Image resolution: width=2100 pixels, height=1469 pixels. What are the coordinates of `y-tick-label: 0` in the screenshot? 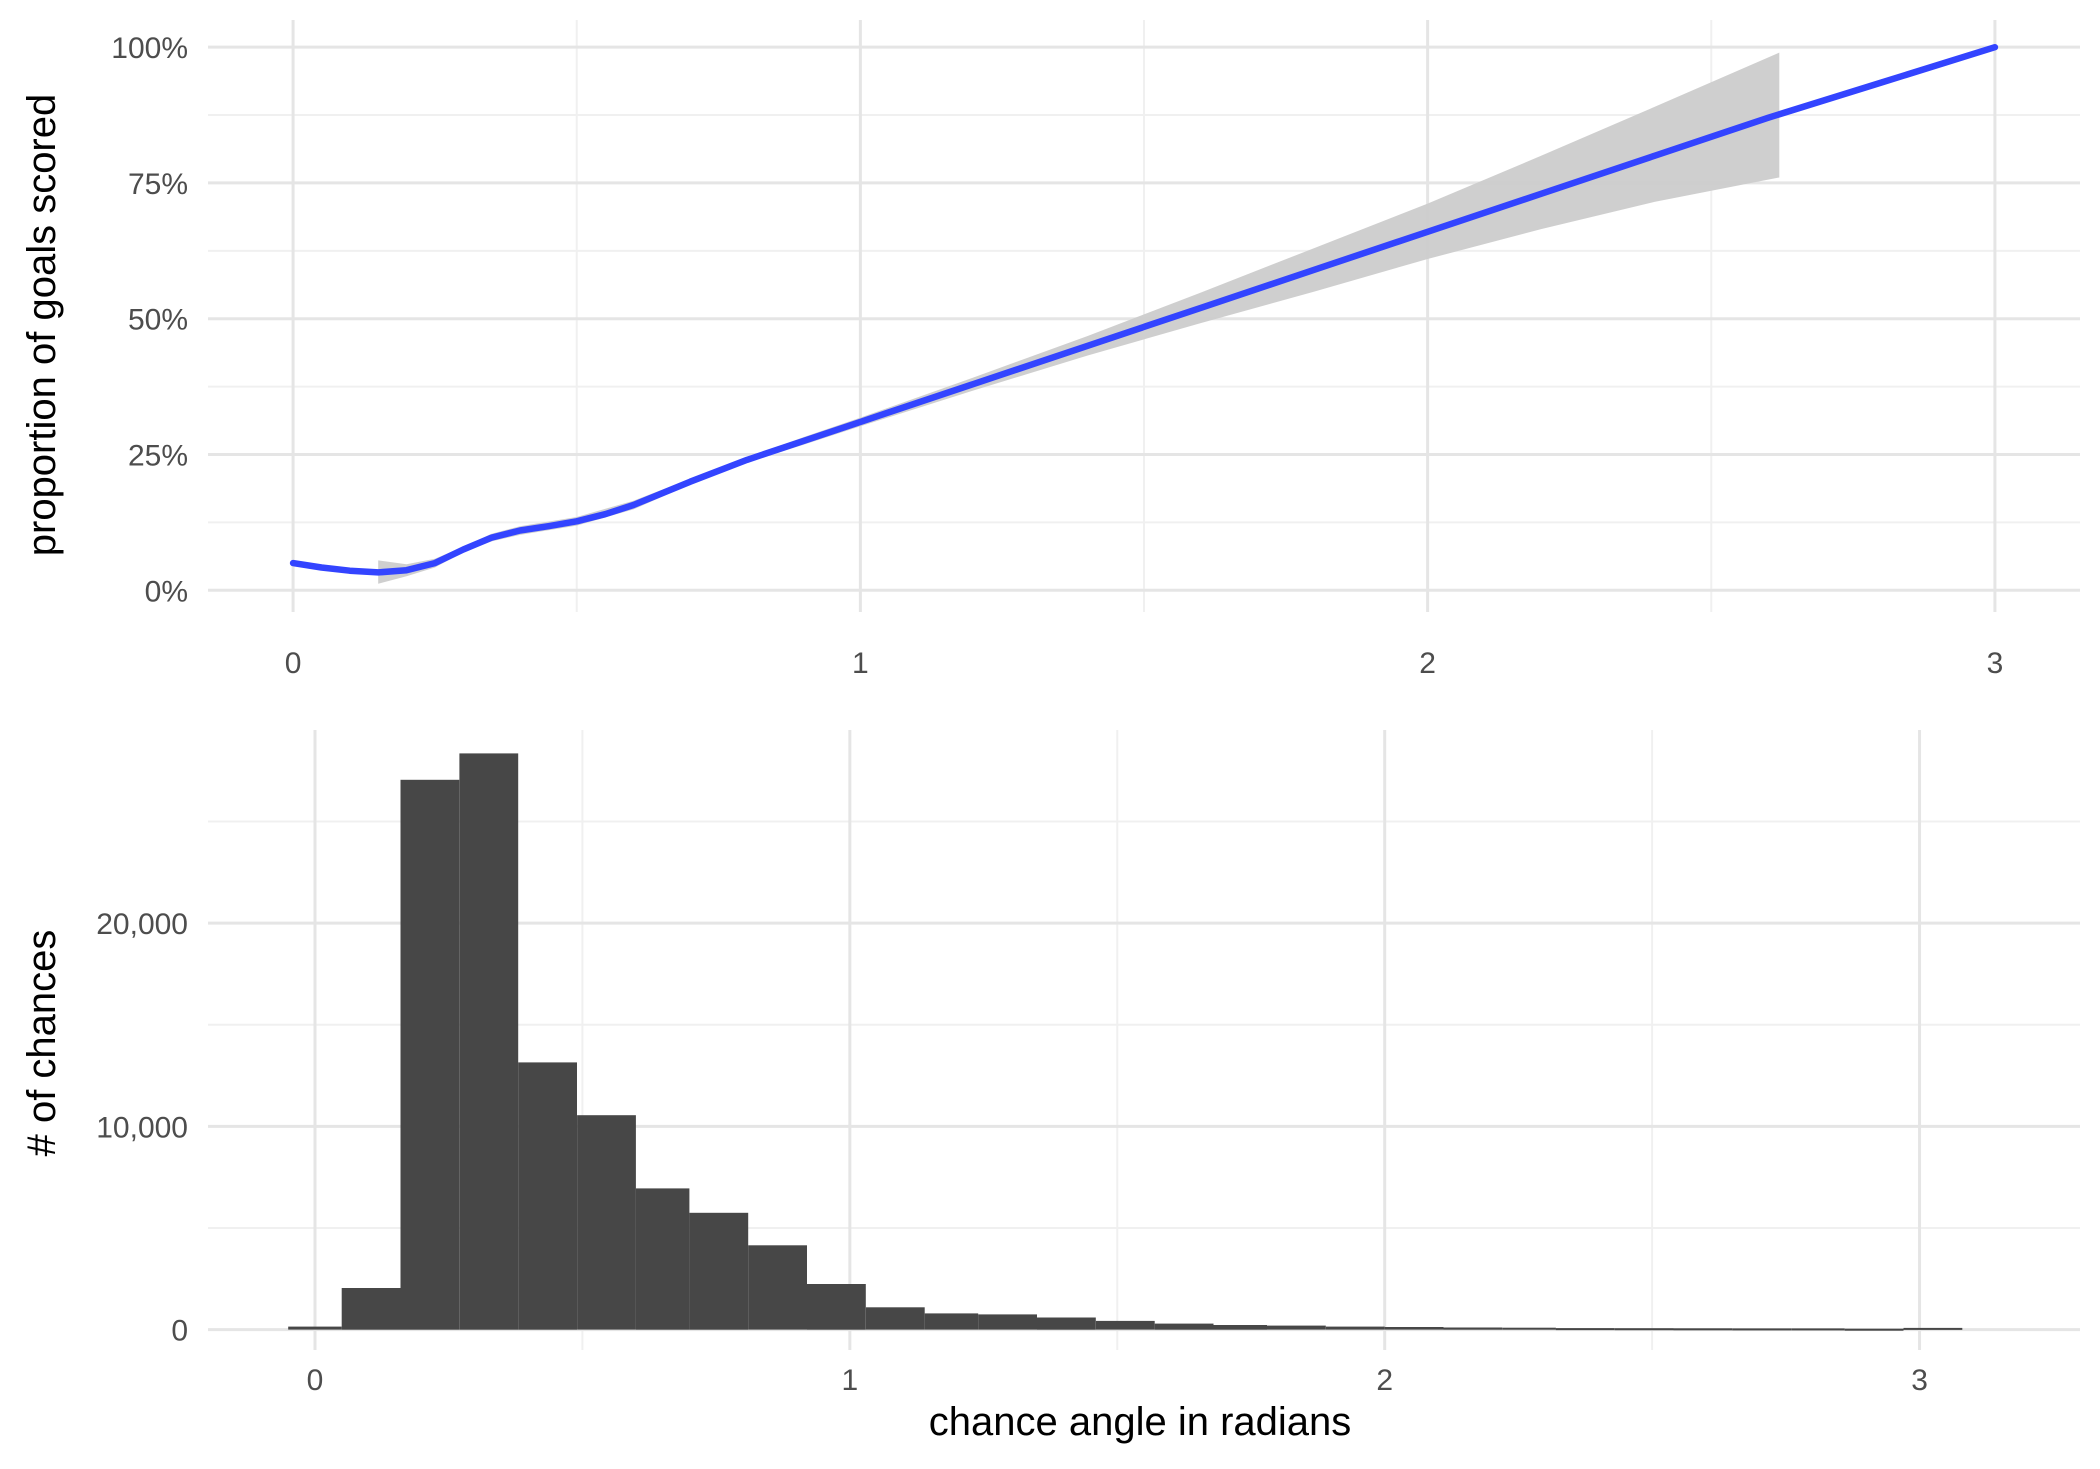 It's located at (179, 1331).